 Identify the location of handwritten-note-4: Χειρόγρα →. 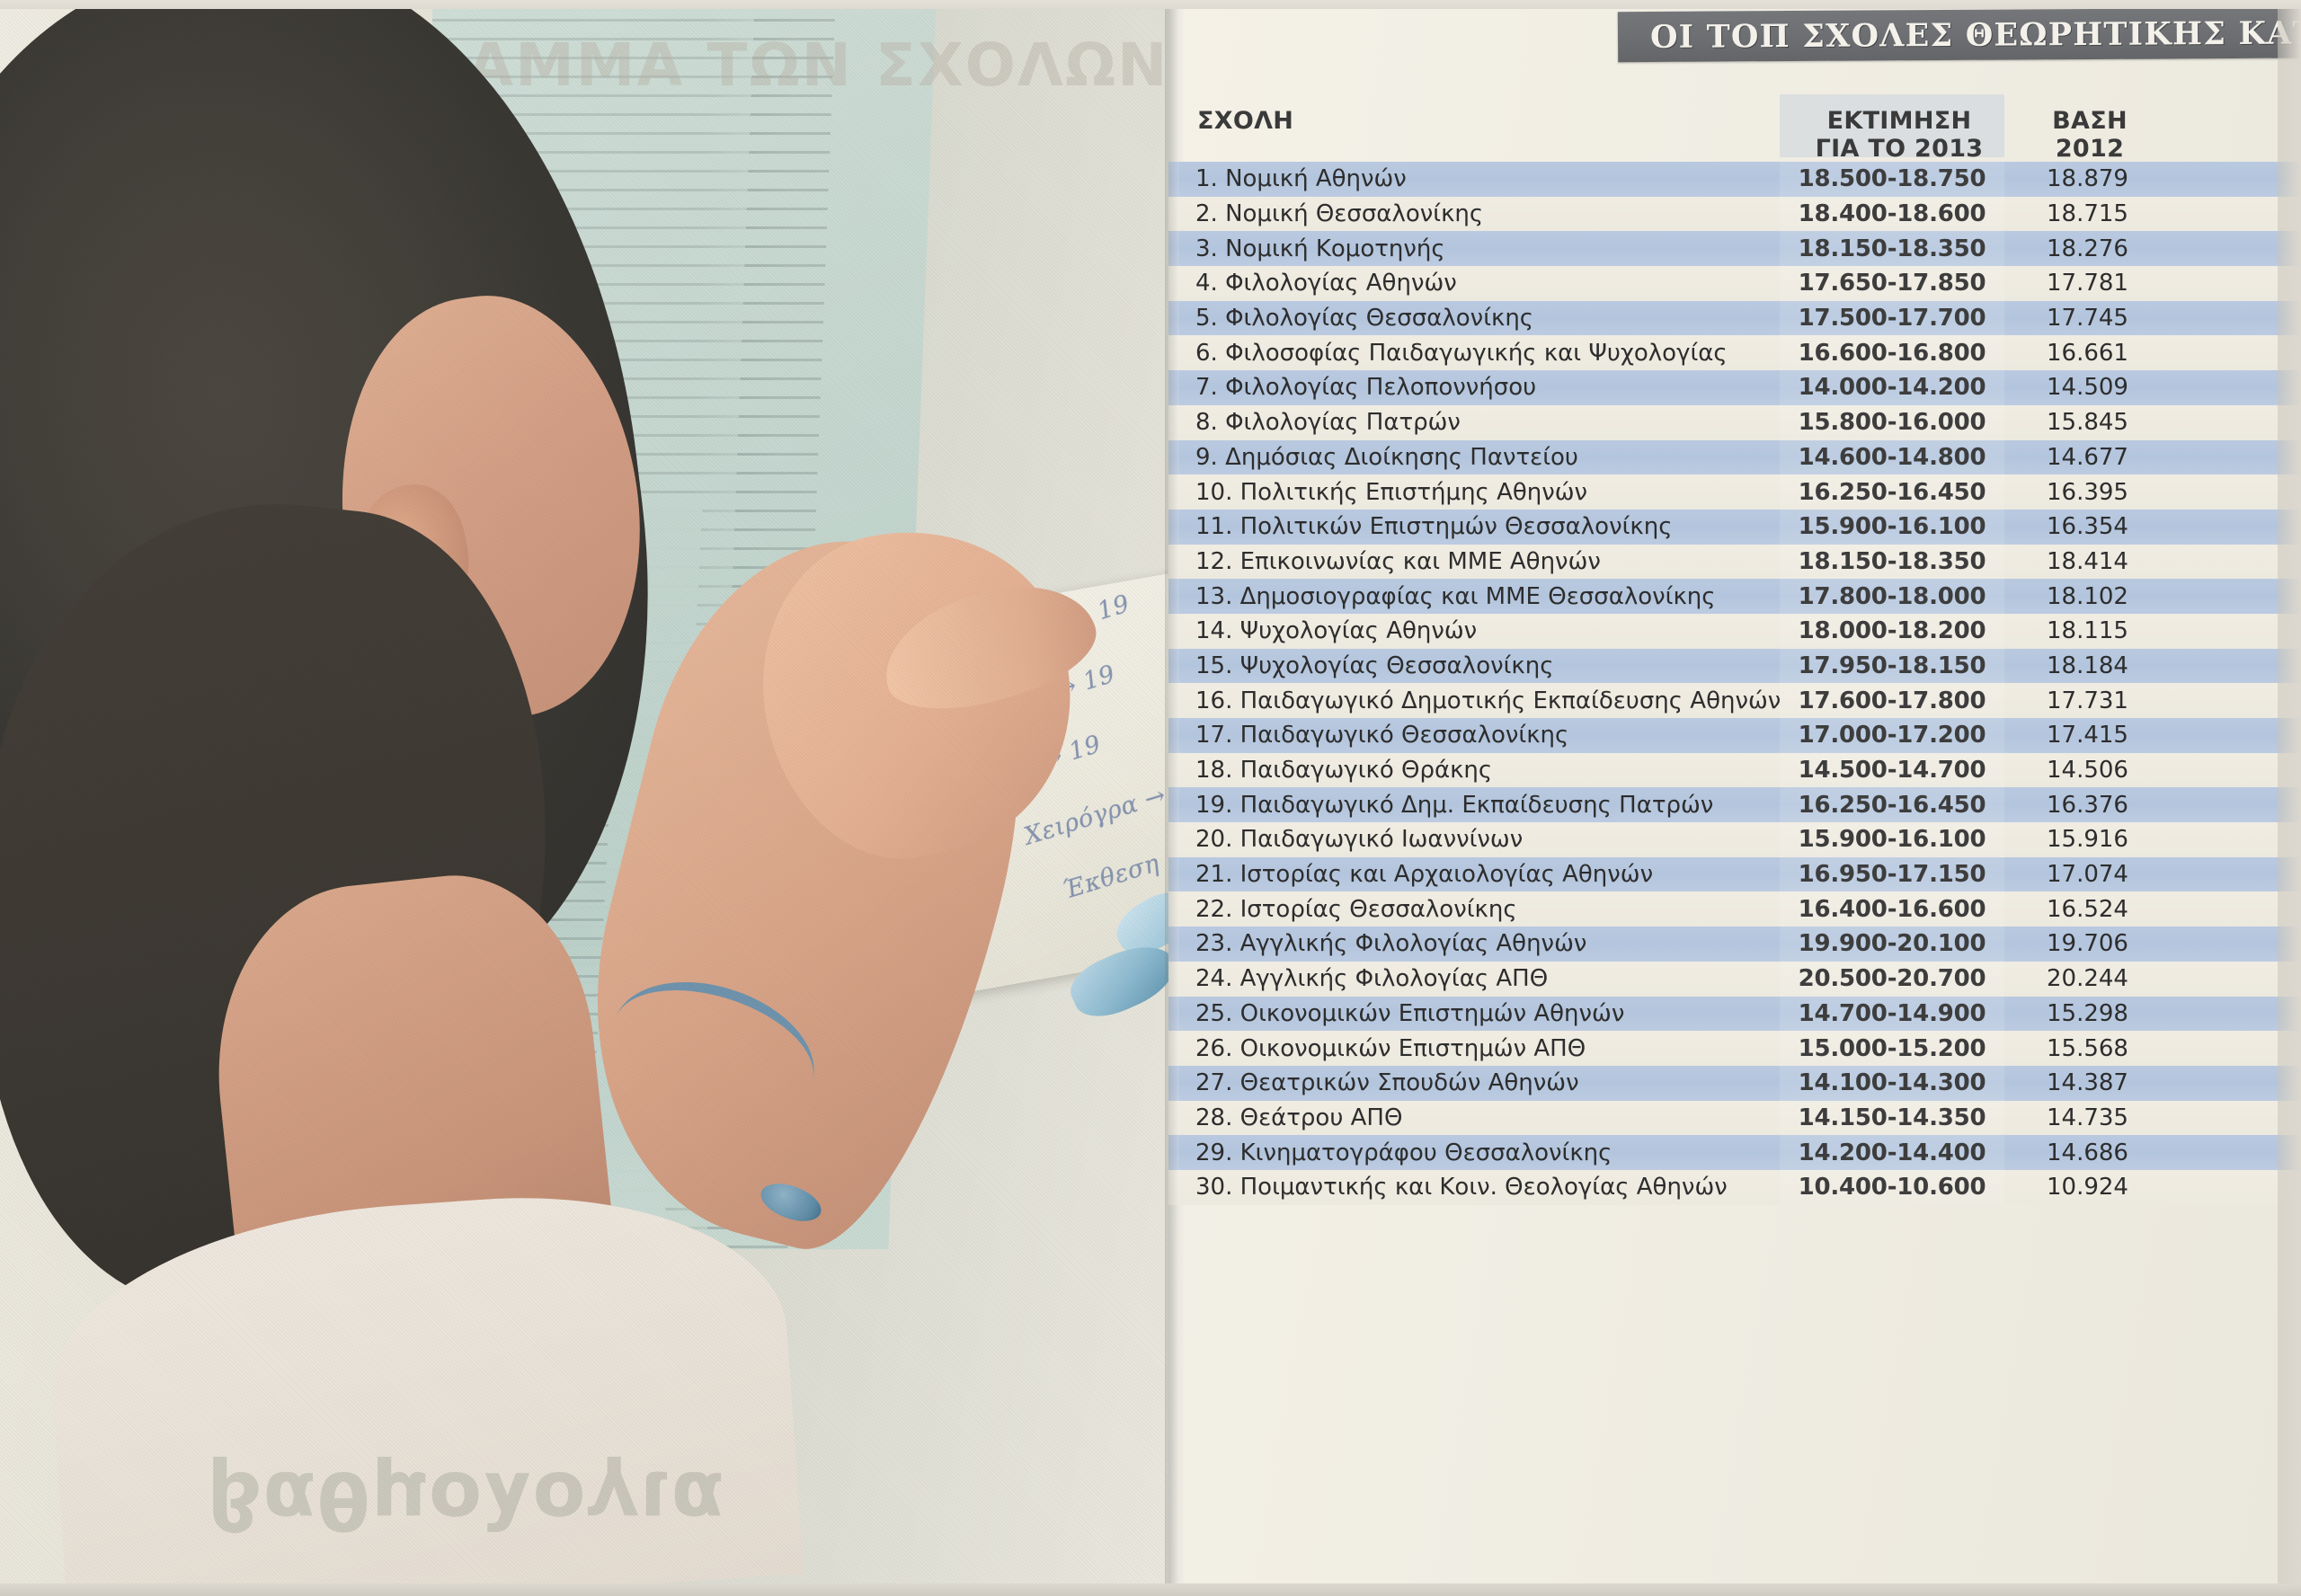
(1094, 816).